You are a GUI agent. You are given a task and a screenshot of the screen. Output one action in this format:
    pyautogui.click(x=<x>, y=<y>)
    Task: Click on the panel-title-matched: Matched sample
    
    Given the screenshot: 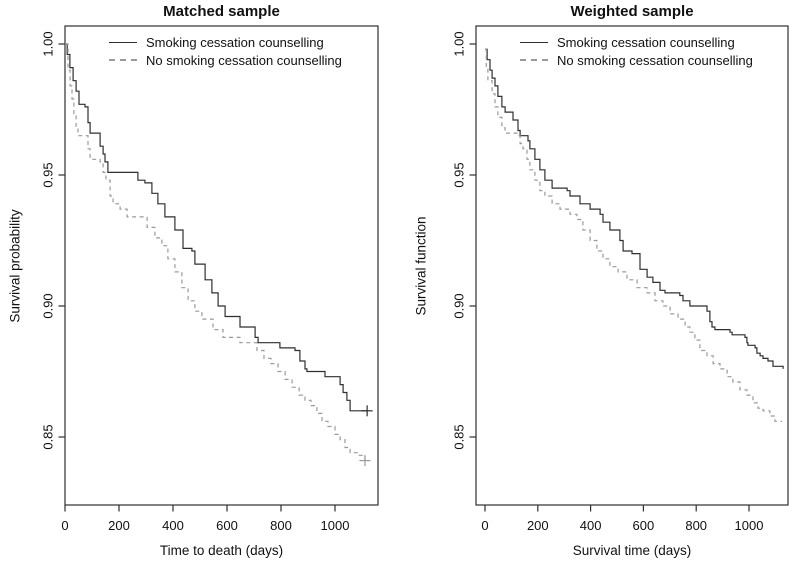 What is the action you would take?
    pyautogui.click(x=221, y=11)
    